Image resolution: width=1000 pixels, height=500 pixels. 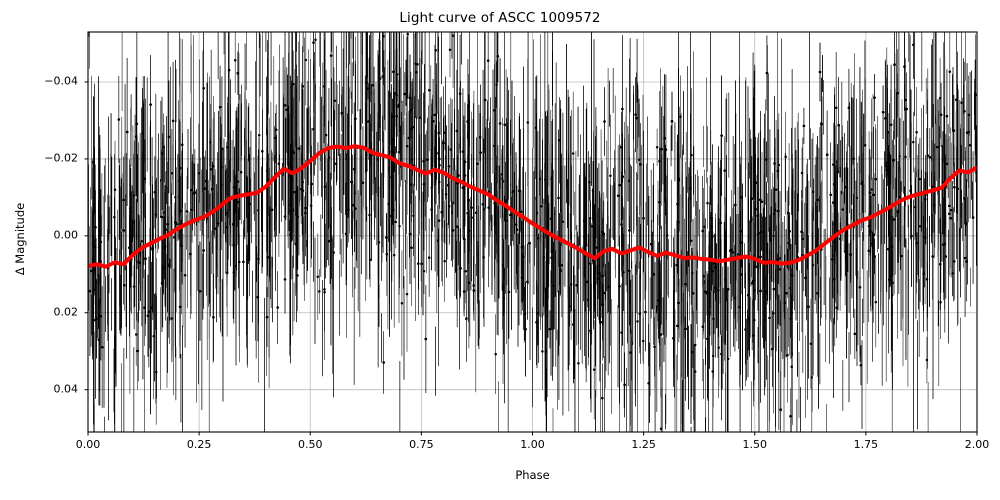 I want to click on y-tick-label: 0.02, so click(x=66, y=312).